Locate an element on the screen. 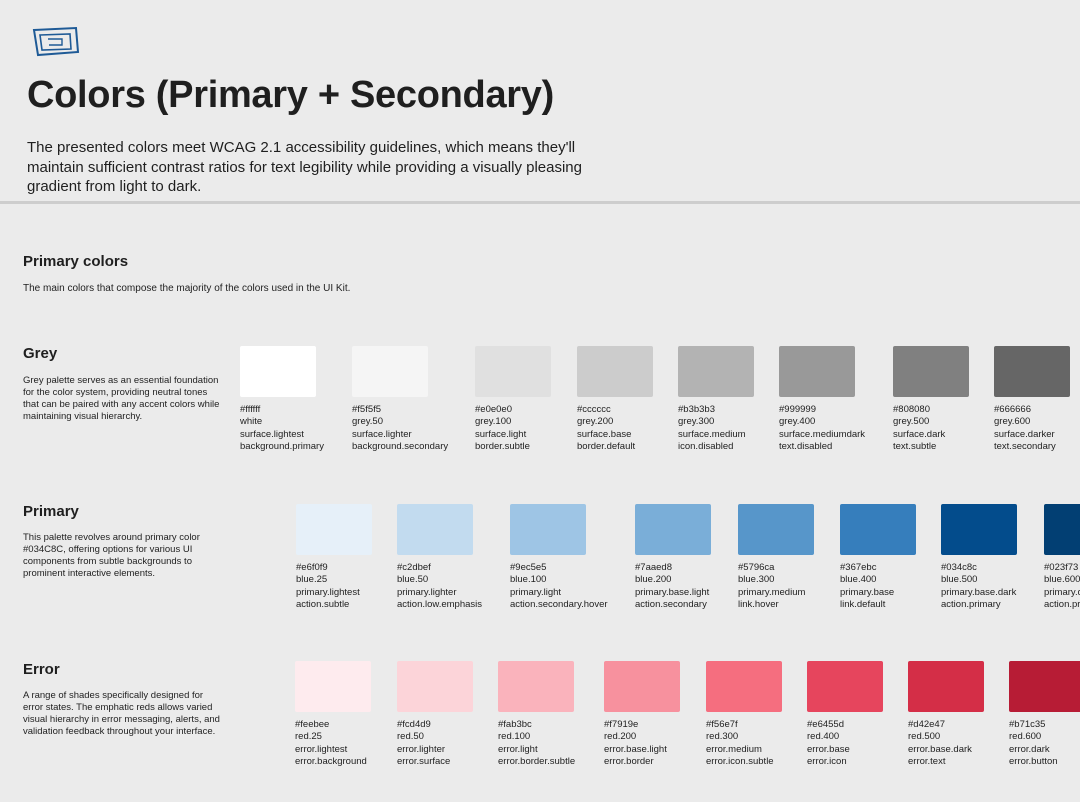 This screenshot has height=802, width=1080. swatch-usage: icon.disabled is located at coordinates (706, 446).